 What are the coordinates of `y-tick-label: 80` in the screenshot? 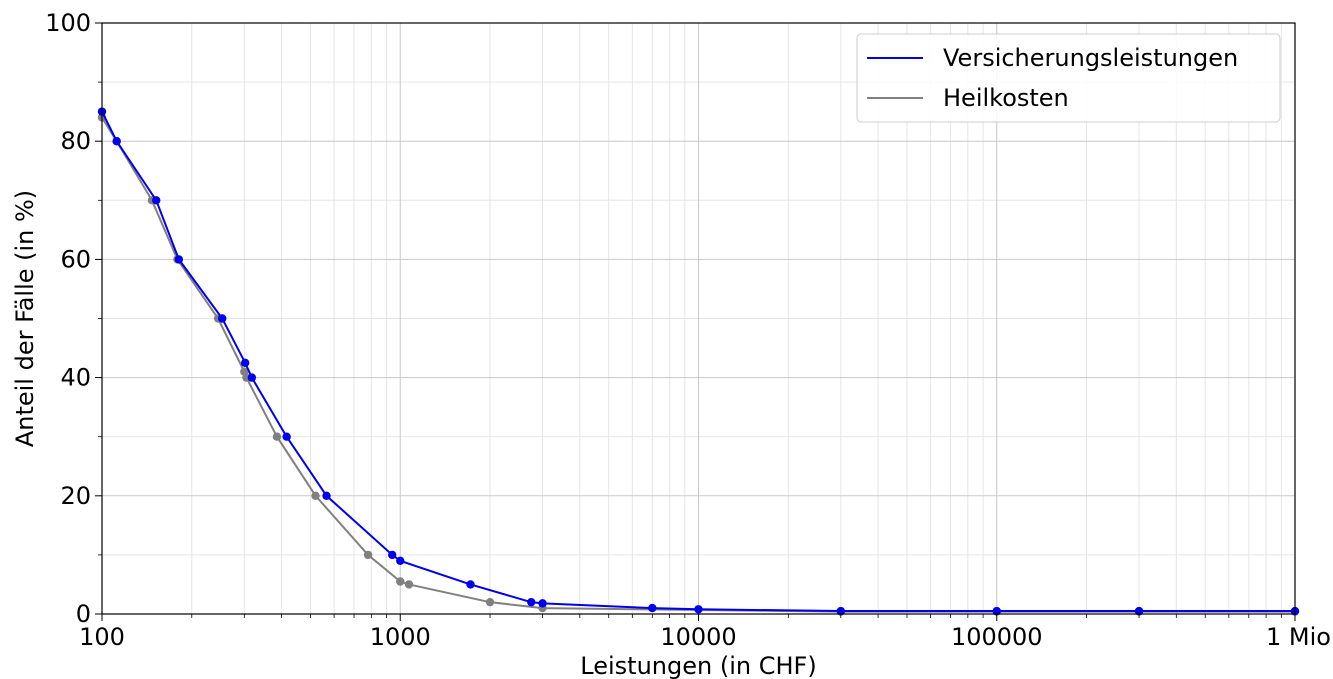 It's located at (75, 141).